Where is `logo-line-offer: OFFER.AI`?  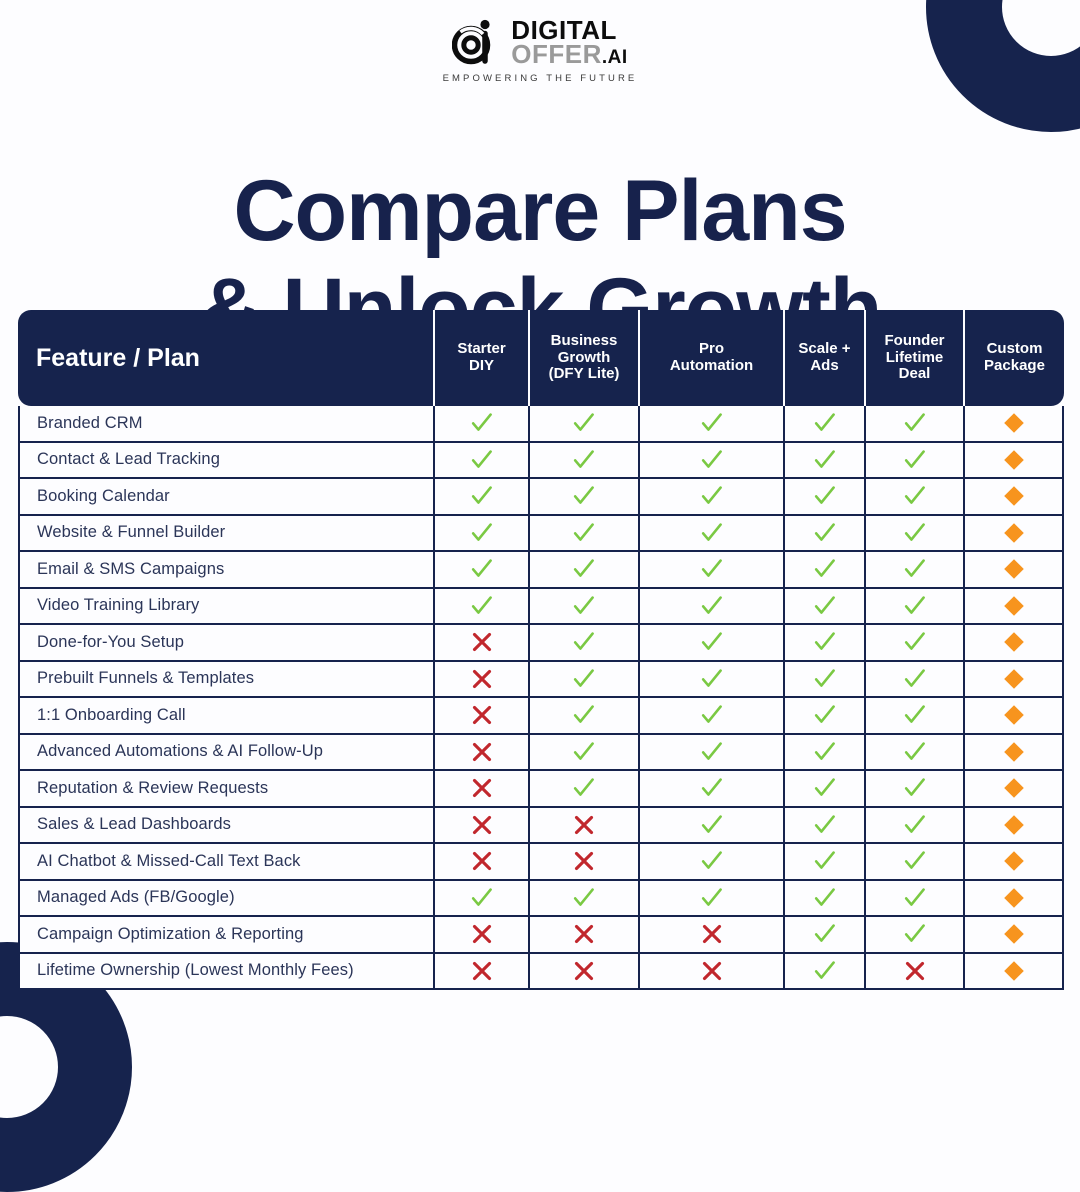
logo-line-offer: OFFER.AI is located at coordinates (569, 54).